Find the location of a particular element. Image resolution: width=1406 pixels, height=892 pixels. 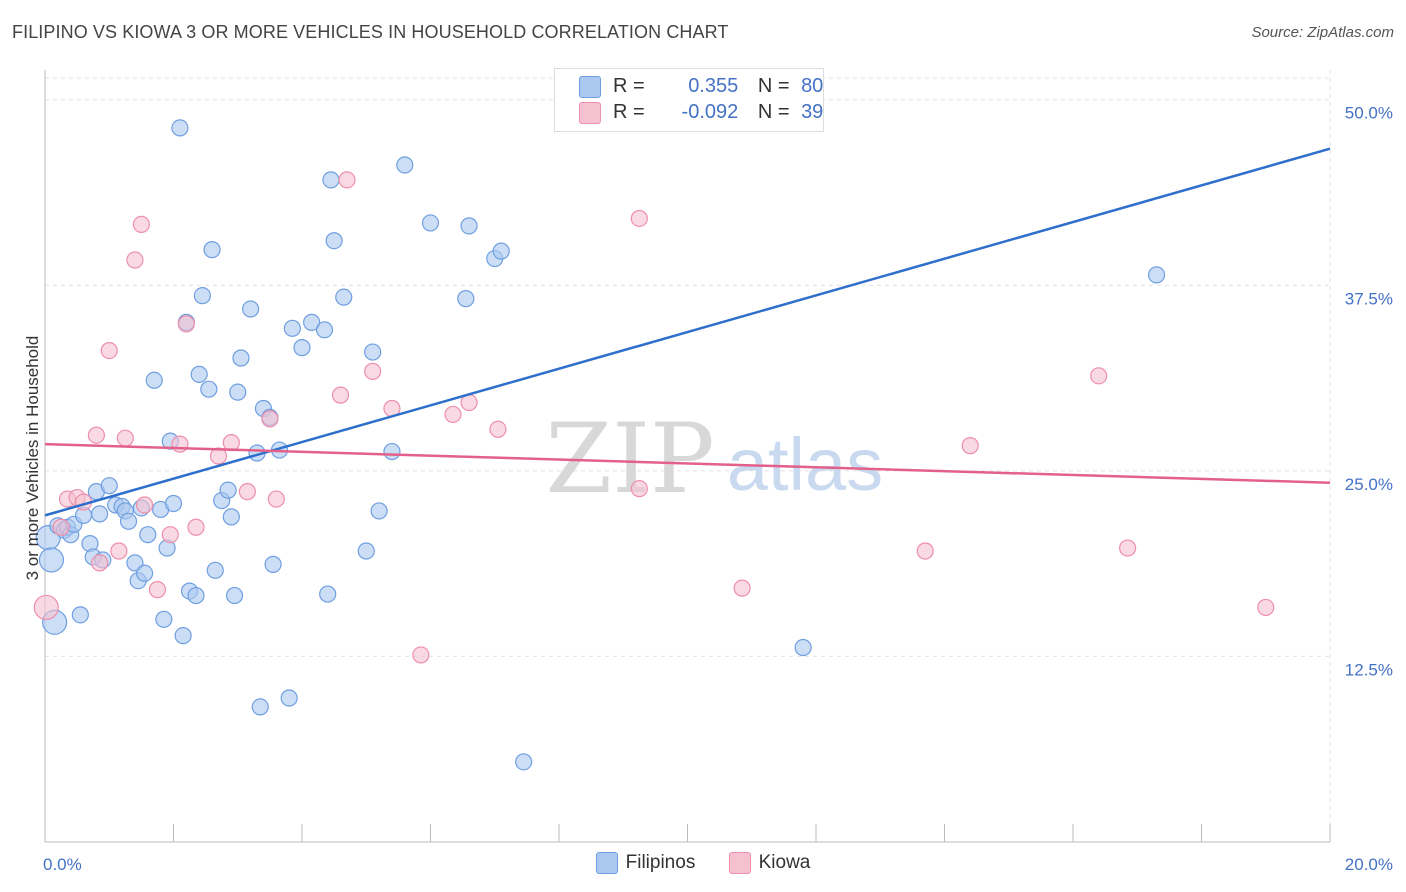

y-tick-label-2: 37.5% is located at coordinates (1369, 298).